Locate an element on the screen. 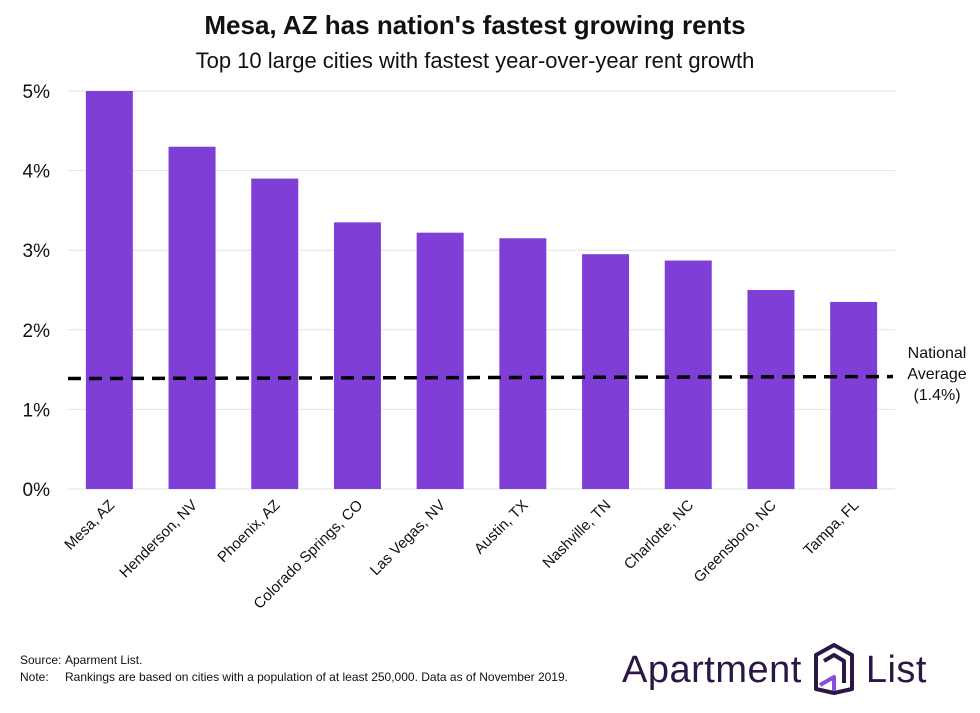 Image resolution: width=980 pixels, height=713 pixels. x-tick-label: Mesa, AZ is located at coordinates (89, 525).